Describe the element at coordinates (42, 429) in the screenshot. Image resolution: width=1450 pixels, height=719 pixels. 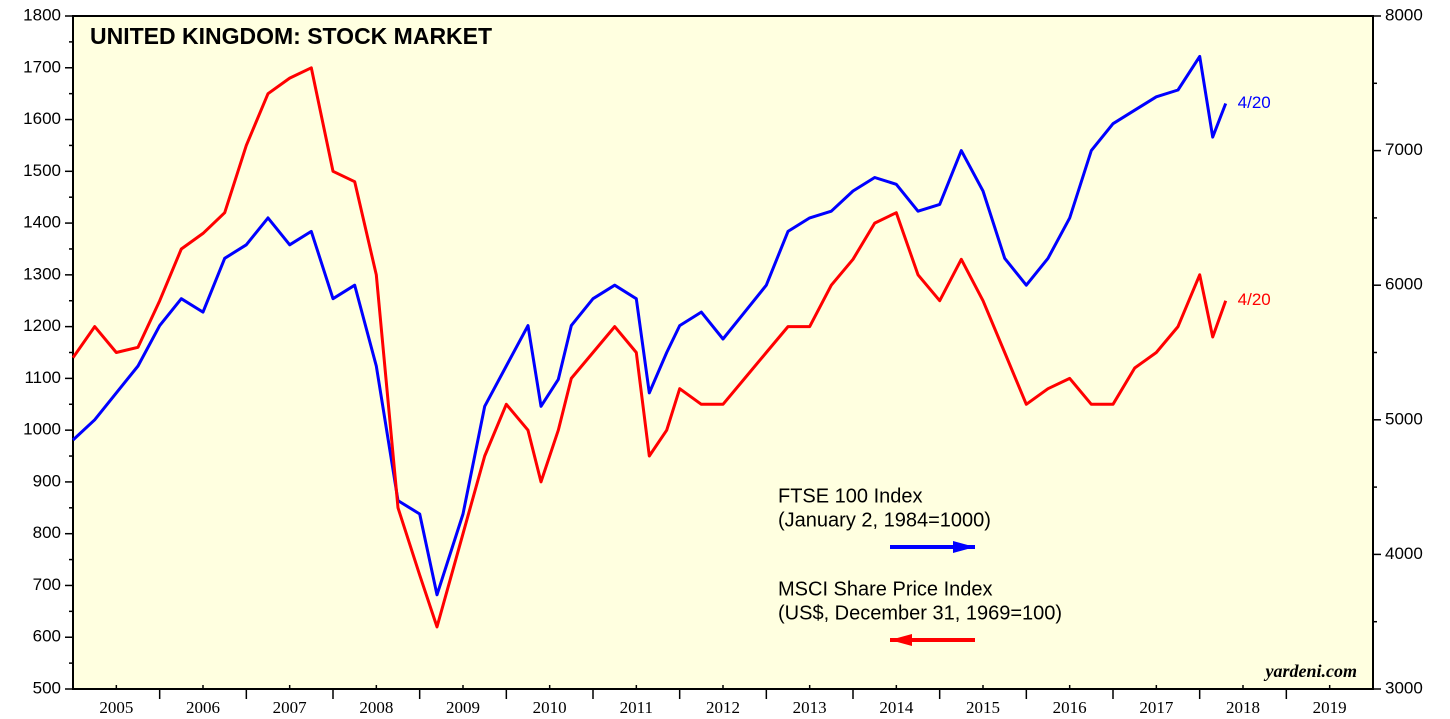
I see `y-tick-label: 1000` at that location.